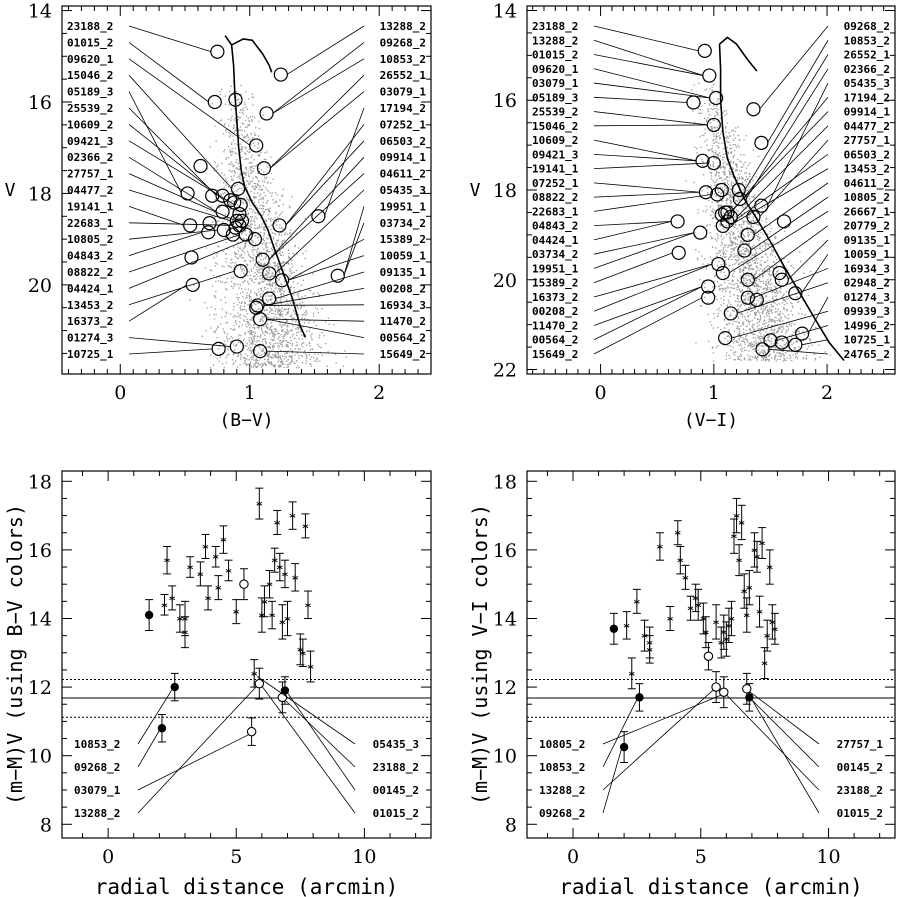 Image resolution: width=900 pixels, height=897 pixels. Describe the element at coordinates (867, 311) in the screenshot. I see `star-id-label: 09939_3` at that location.